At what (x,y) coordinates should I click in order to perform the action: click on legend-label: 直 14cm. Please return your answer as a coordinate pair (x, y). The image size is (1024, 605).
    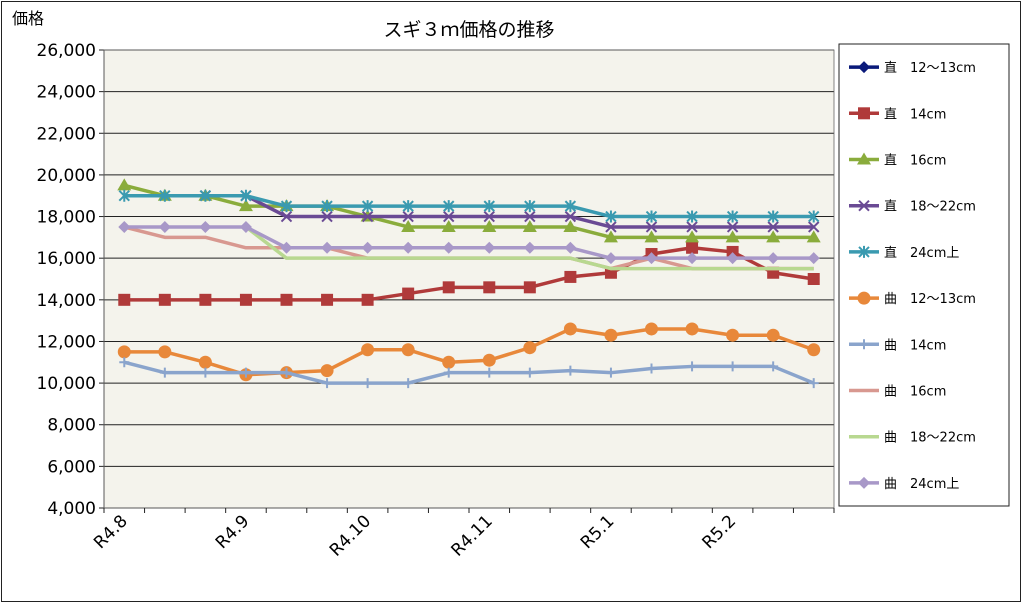
    Looking at the image, I should click on (915, 114).